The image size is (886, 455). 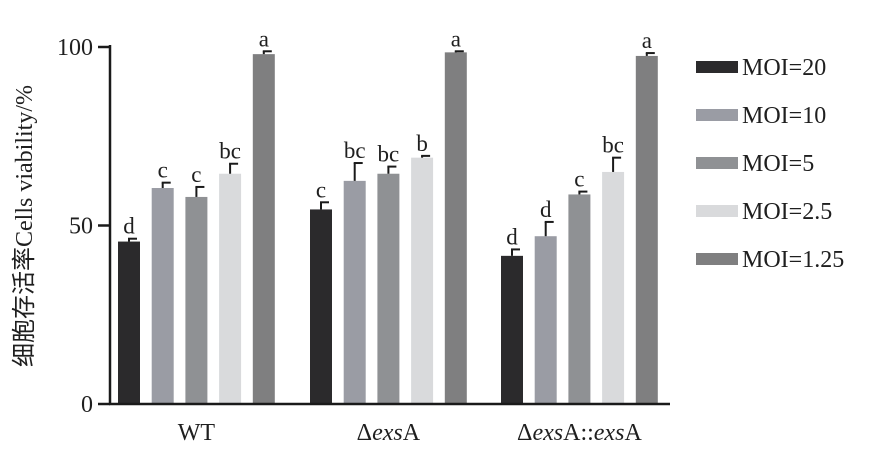 I want to click on x-tick-label: ΔexsA, so click(x=389, y=433).